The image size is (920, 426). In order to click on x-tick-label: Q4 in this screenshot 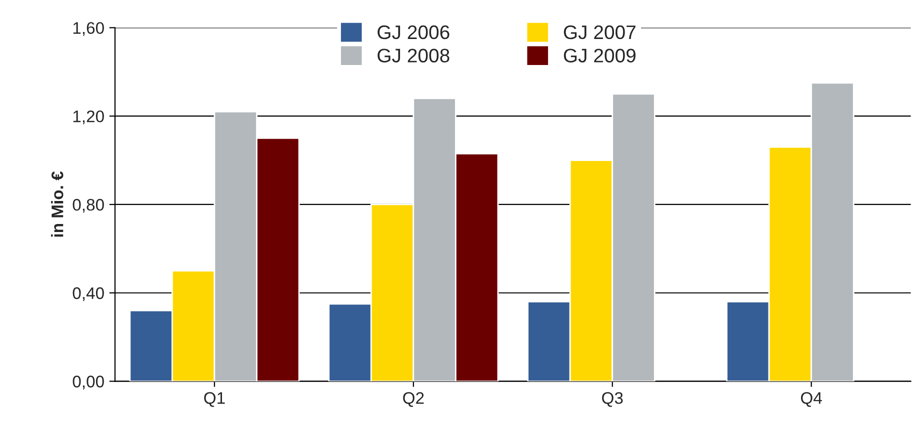, I will do `click(811, 399)`.